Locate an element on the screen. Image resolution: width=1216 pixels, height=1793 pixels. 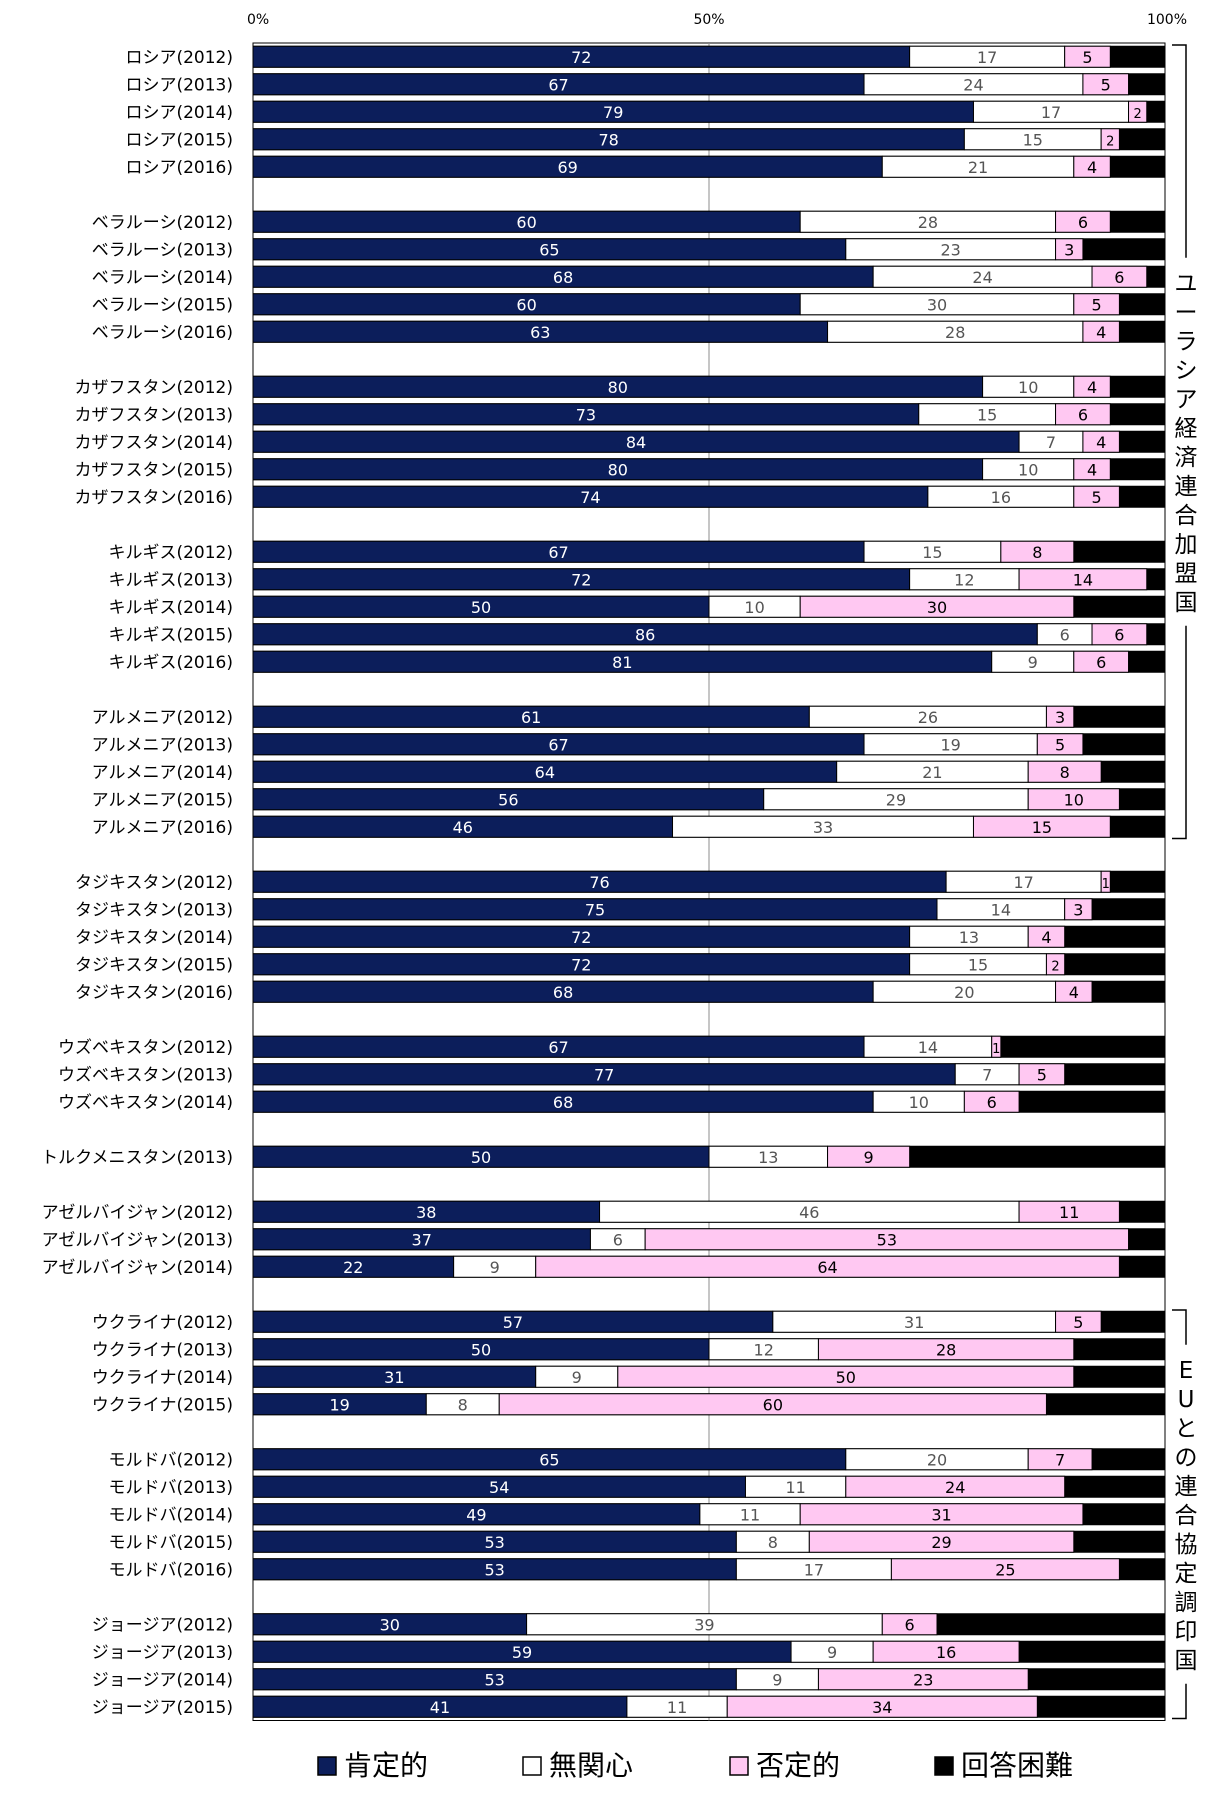
category-label: タジキスタン(2016) is located at coordinates (154, 993).